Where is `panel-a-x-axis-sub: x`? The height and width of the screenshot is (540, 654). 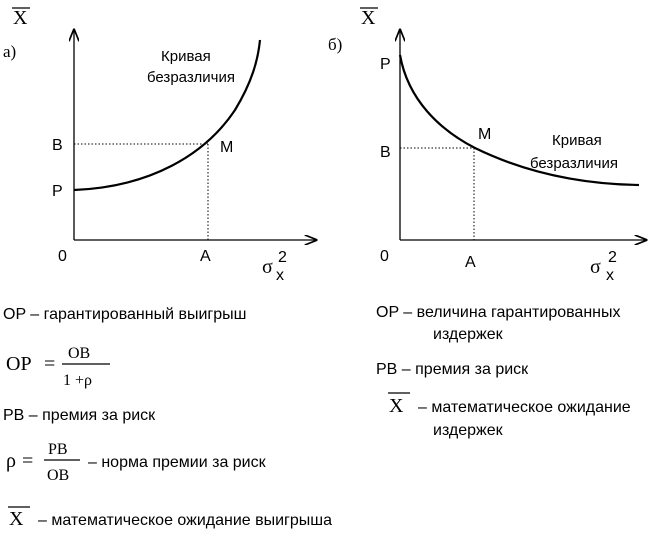 panel-a-x-axis-sub: x is located at coordinates (280, 275).